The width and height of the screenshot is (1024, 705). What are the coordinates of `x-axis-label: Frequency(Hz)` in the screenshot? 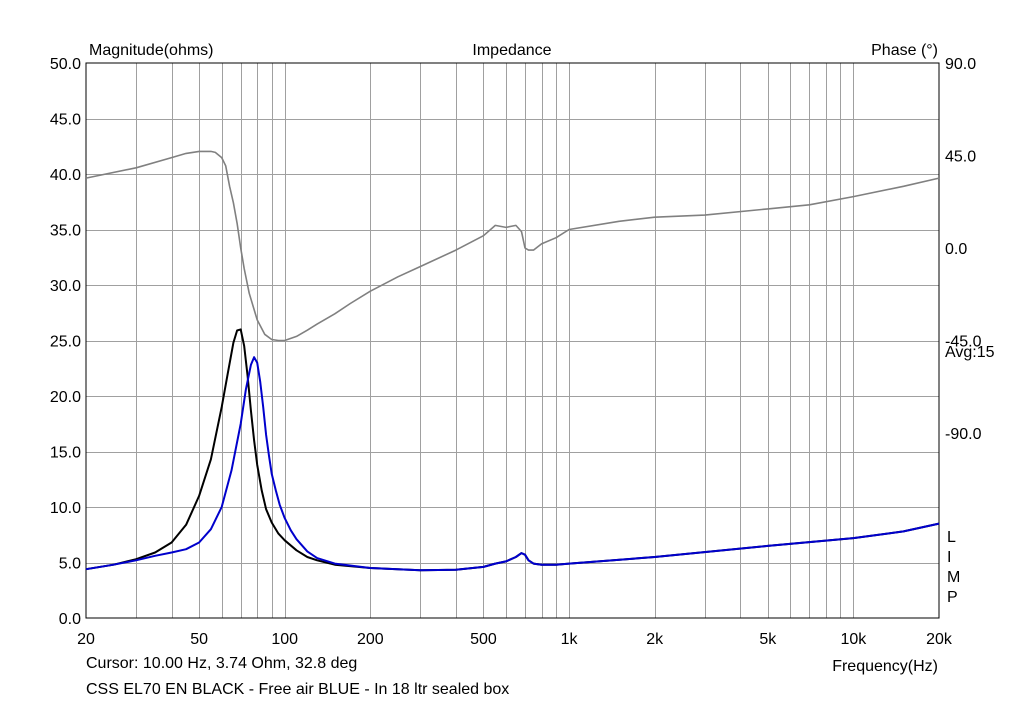 It's located at (885, 666).